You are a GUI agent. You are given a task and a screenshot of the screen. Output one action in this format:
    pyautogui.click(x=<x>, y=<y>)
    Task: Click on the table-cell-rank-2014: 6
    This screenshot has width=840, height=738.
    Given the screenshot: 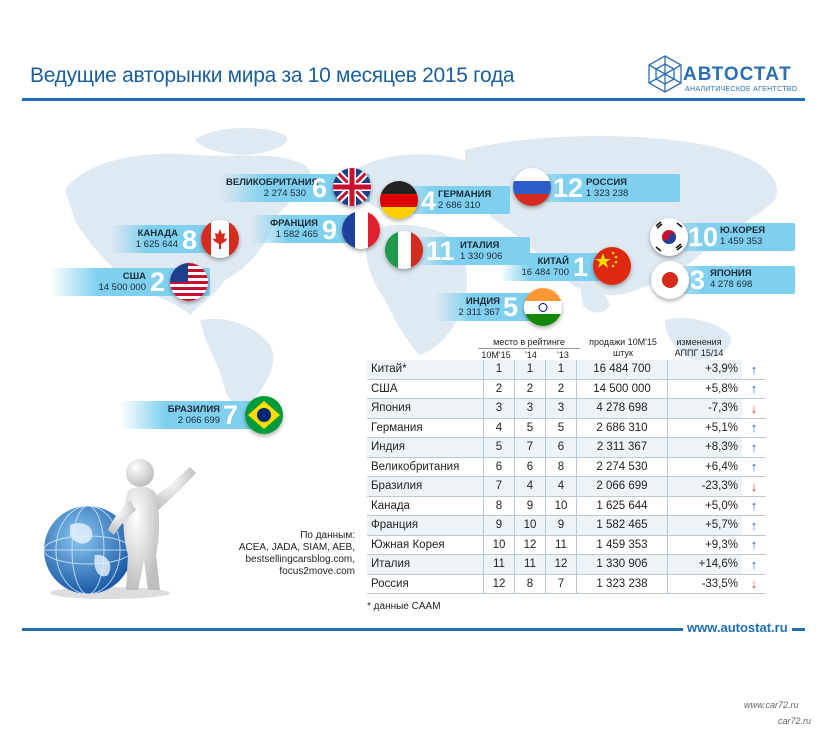 What is the action you would take?
    pyautogui.click(x=530, y=467)
    